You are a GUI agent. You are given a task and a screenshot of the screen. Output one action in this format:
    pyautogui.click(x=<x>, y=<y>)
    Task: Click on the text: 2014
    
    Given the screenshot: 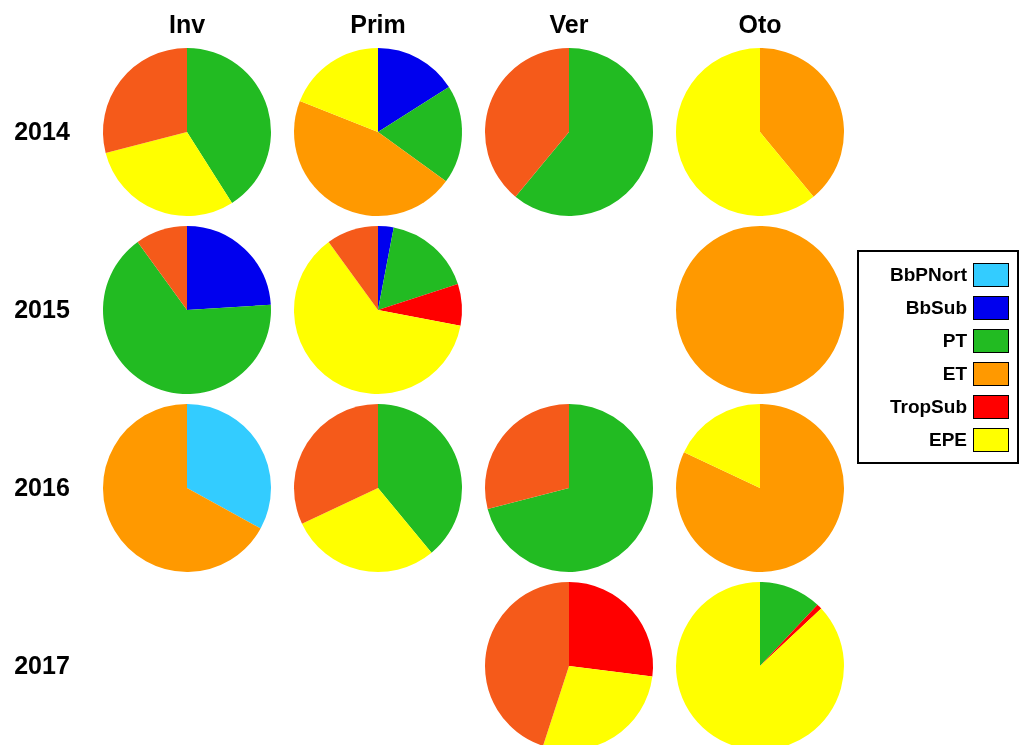 What is the action you would take?
    pyautogui.click(x=42, y=131)
    